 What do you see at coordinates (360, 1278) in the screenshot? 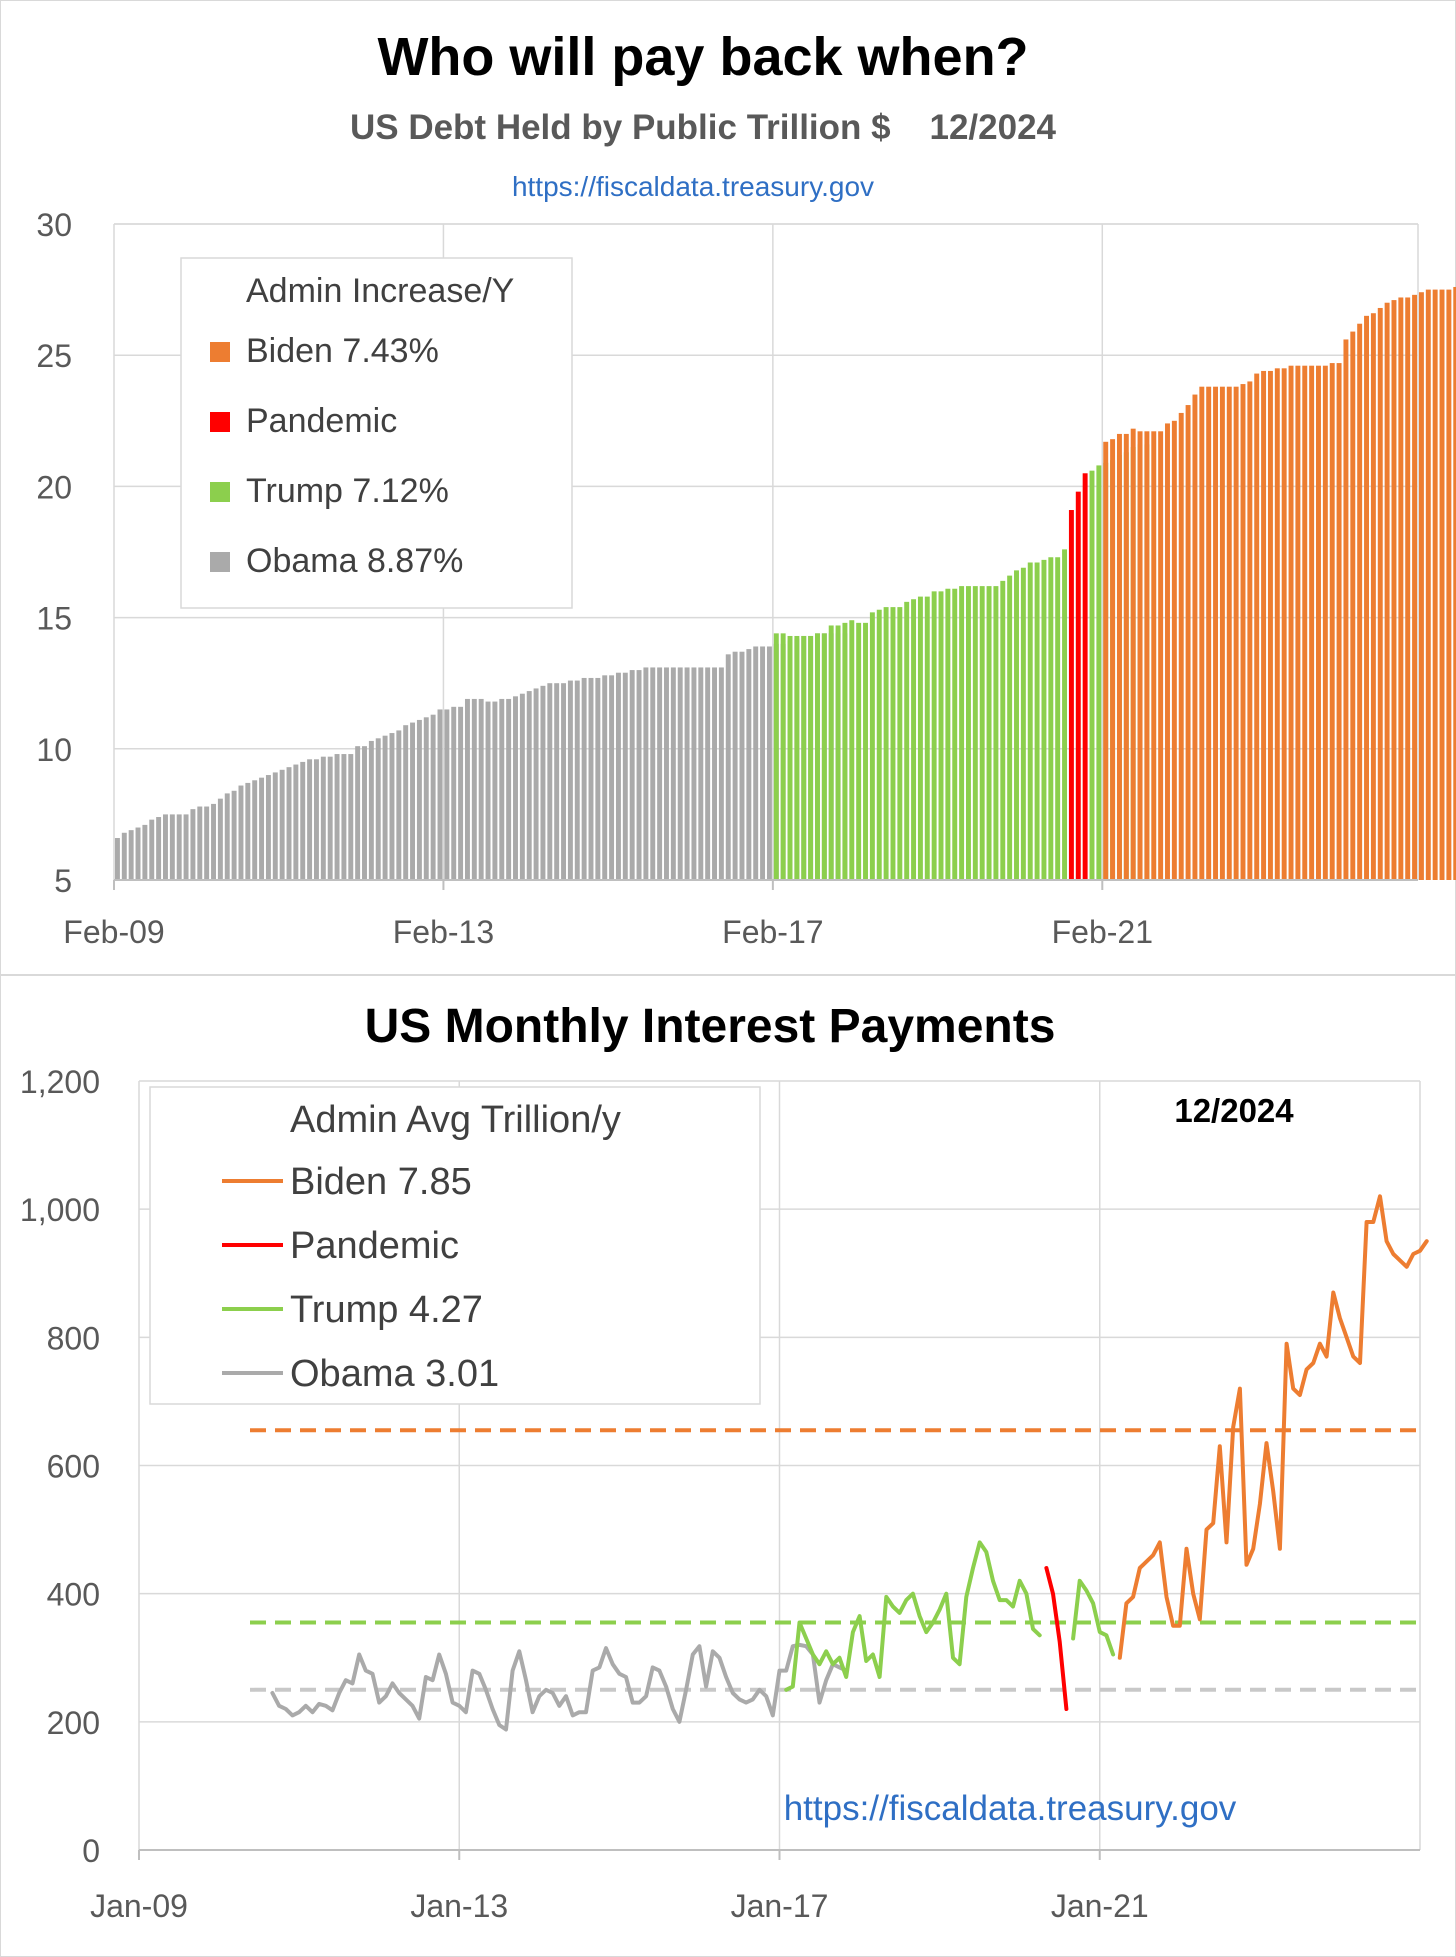
I see `bottom-legend-items: Biden 7.85 Pandemic Trump 4.27 Obama 3.01` at bounding box center [360, 1278].